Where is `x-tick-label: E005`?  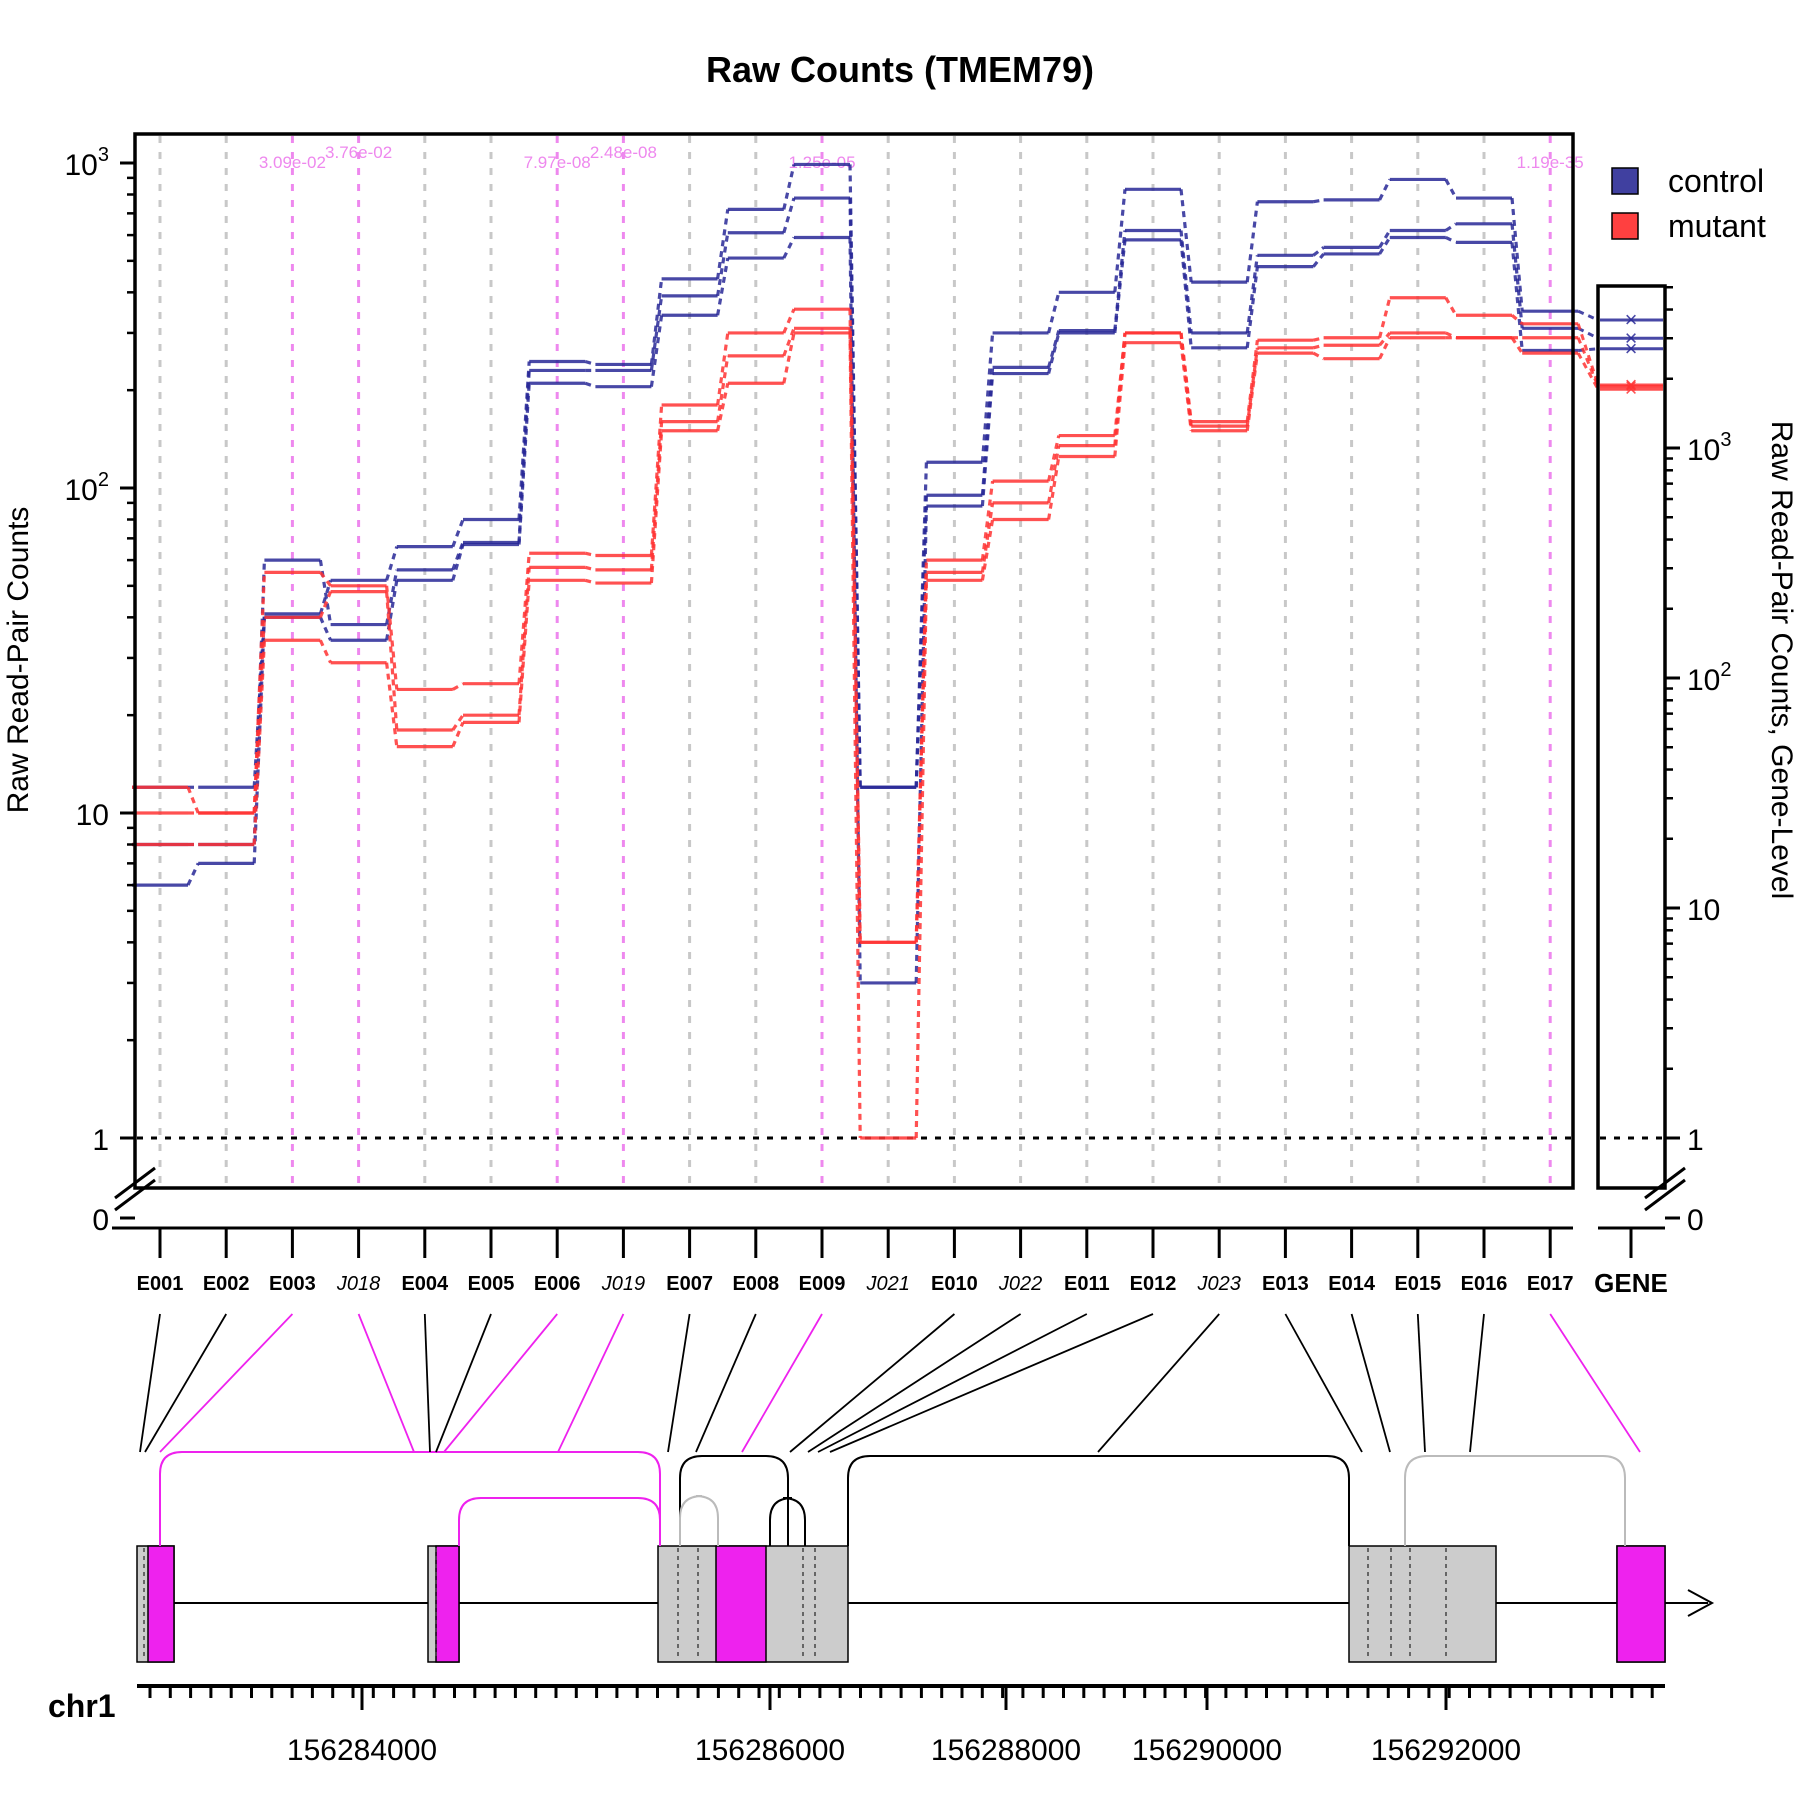
x-tick-label: E005 is located at coordinates (491, 1284).